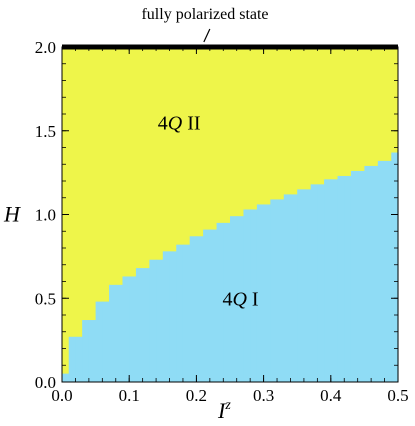 The height and width of the screenshot is (426, 415). What do you see at coordinates (45, 382) in the screenshot?
I see `y-tick-label: 0.0` at bounding box center [45, 382].